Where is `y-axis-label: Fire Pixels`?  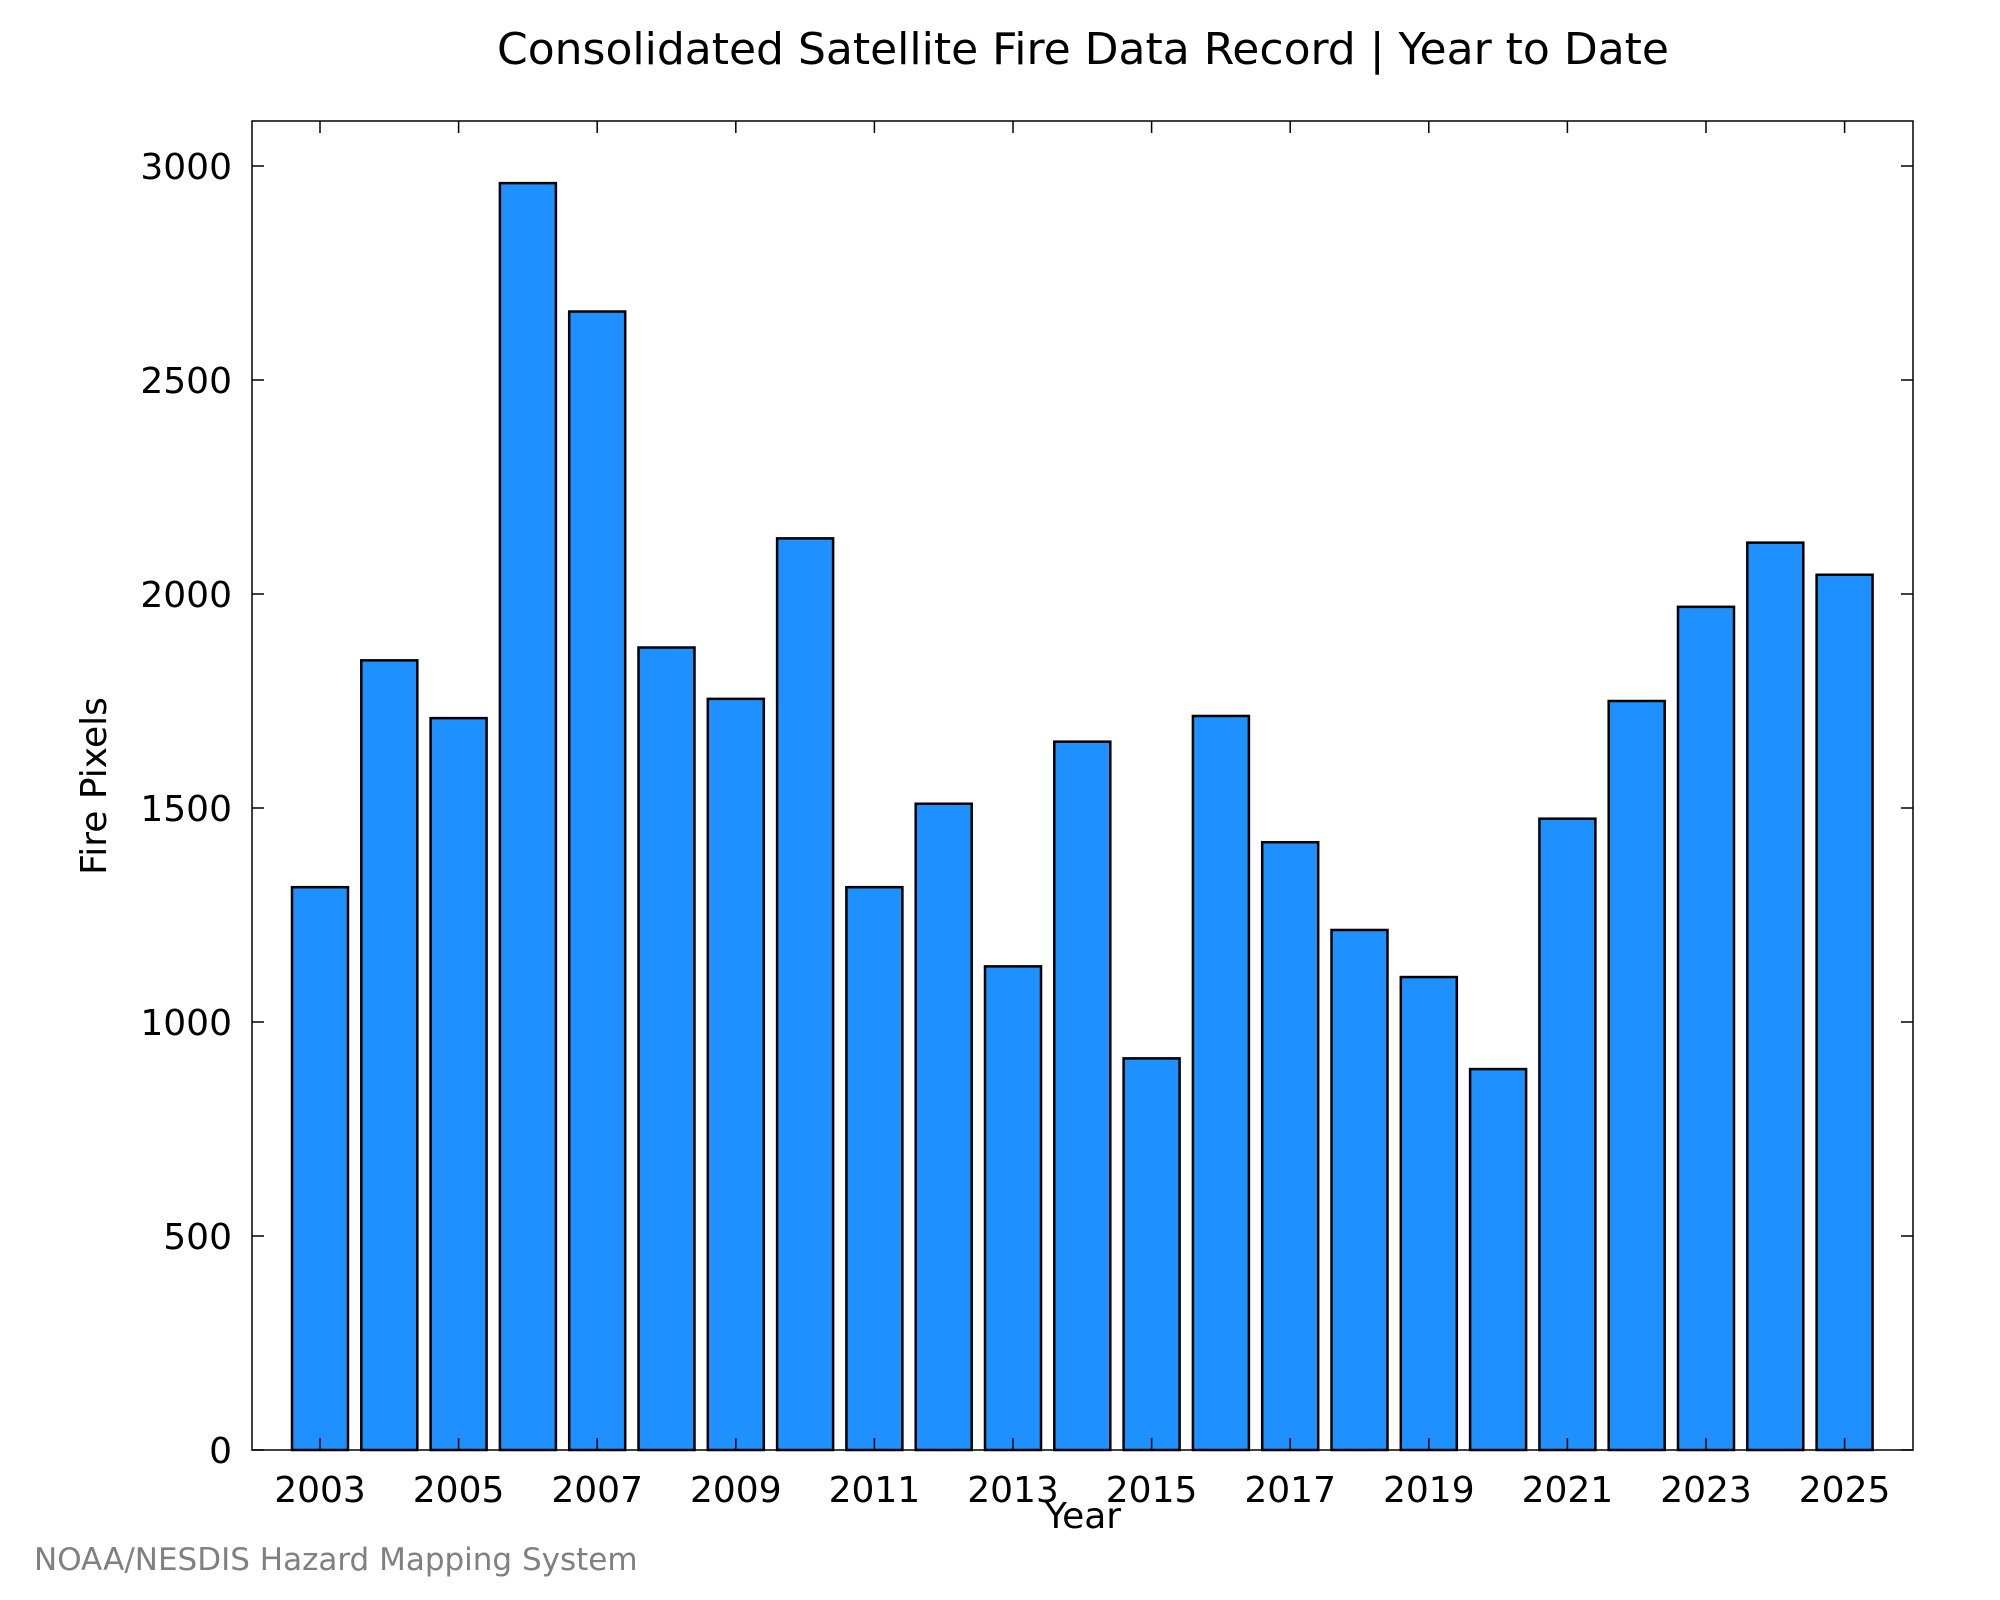
y-axis-label: Fire Pixels is located at coordinates (94, 786).